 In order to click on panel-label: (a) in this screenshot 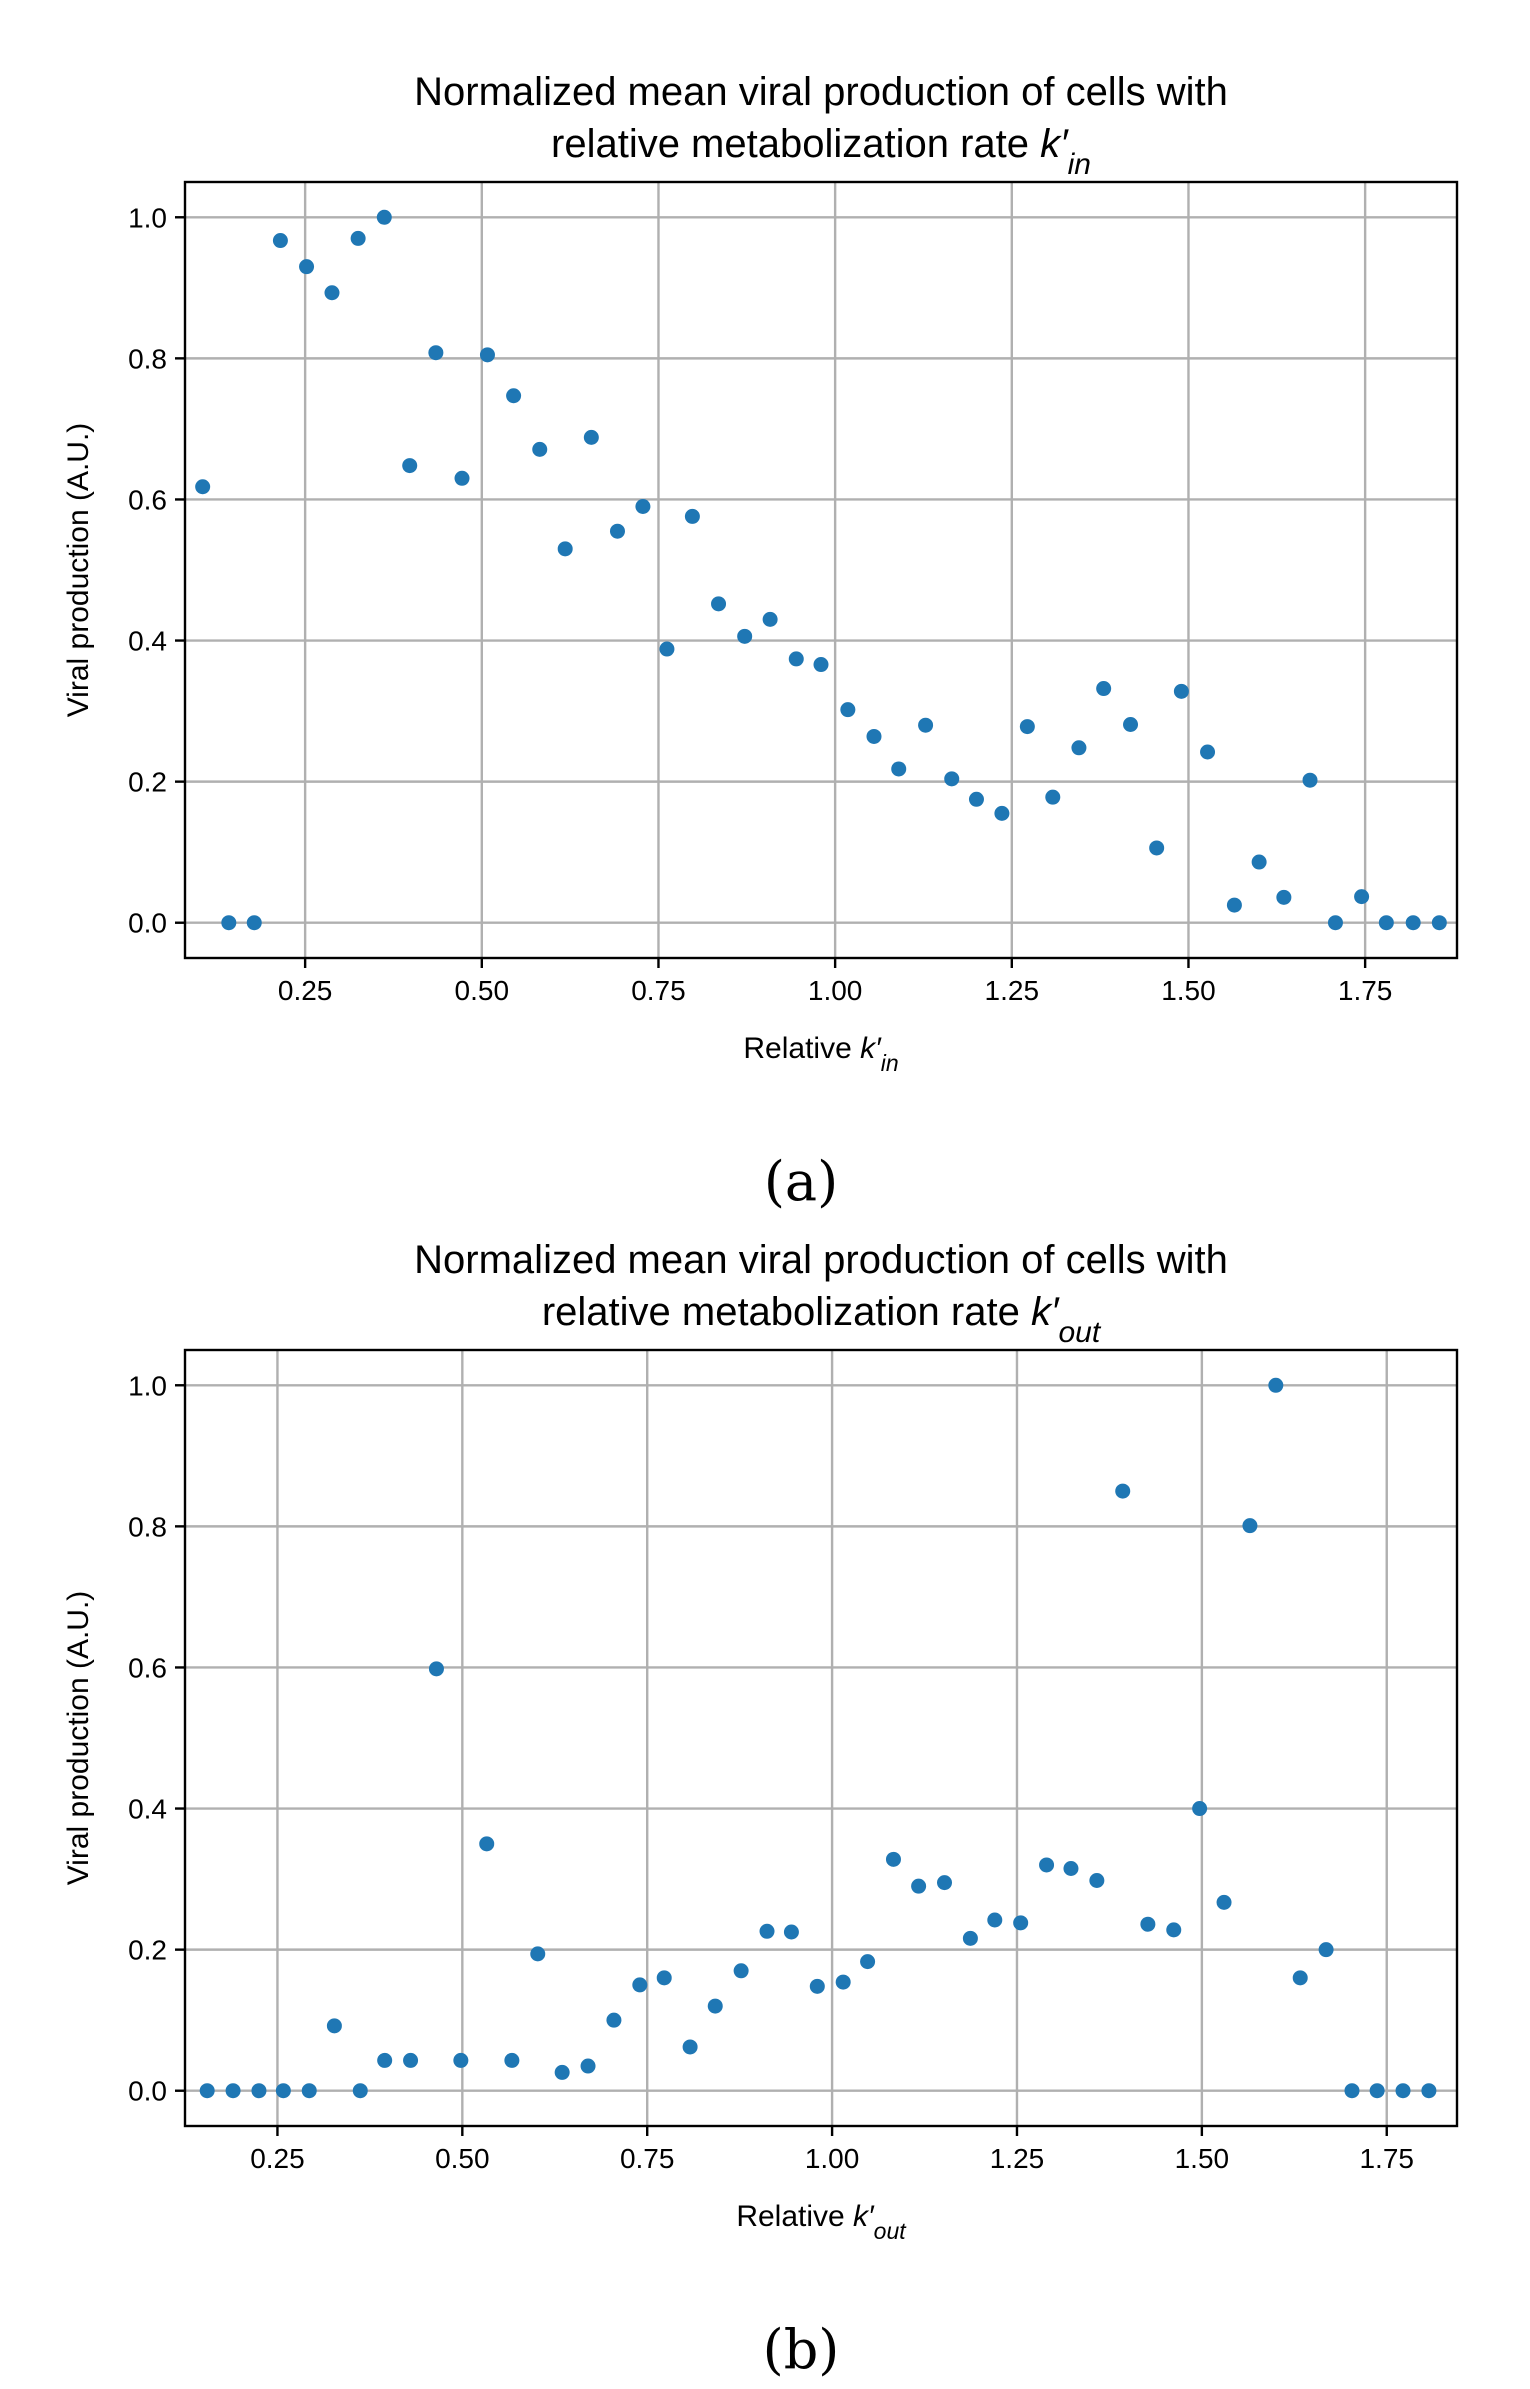, I will do `click(801, 1181)`.